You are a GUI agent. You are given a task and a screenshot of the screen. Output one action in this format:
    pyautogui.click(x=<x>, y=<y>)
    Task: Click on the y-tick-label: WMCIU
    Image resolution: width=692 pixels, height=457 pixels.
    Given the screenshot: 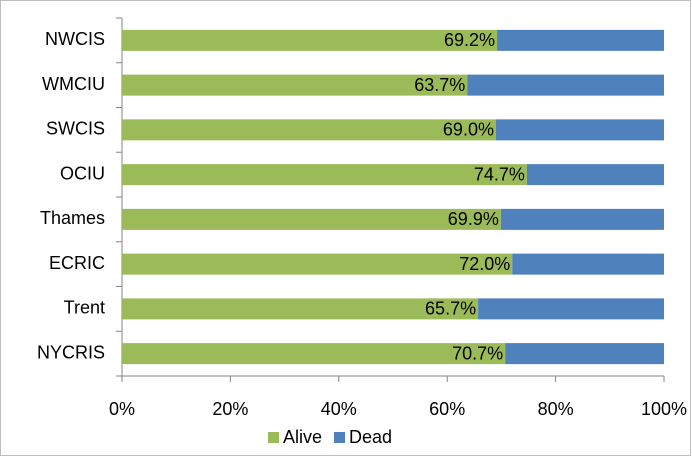 What is the action you would take?
    pyautogui.click(x=73, y=84)
    